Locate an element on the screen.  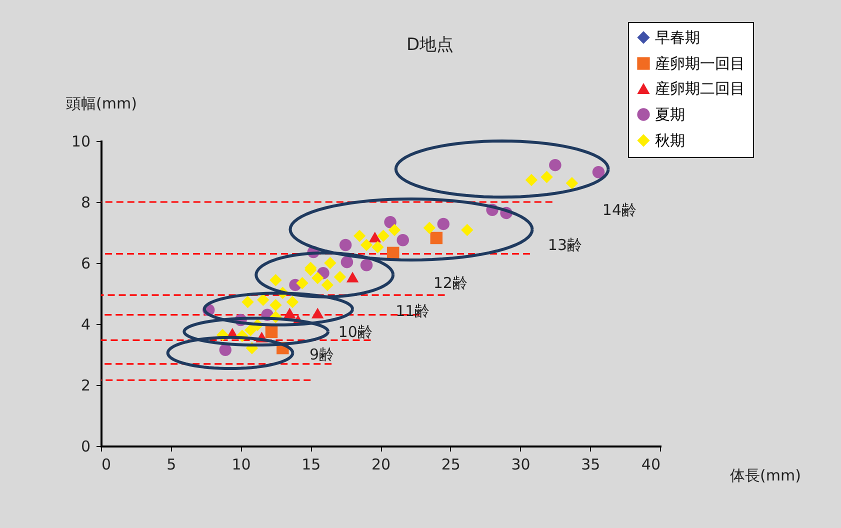
chart-title: D地点 is located at coordinates (430, 45).